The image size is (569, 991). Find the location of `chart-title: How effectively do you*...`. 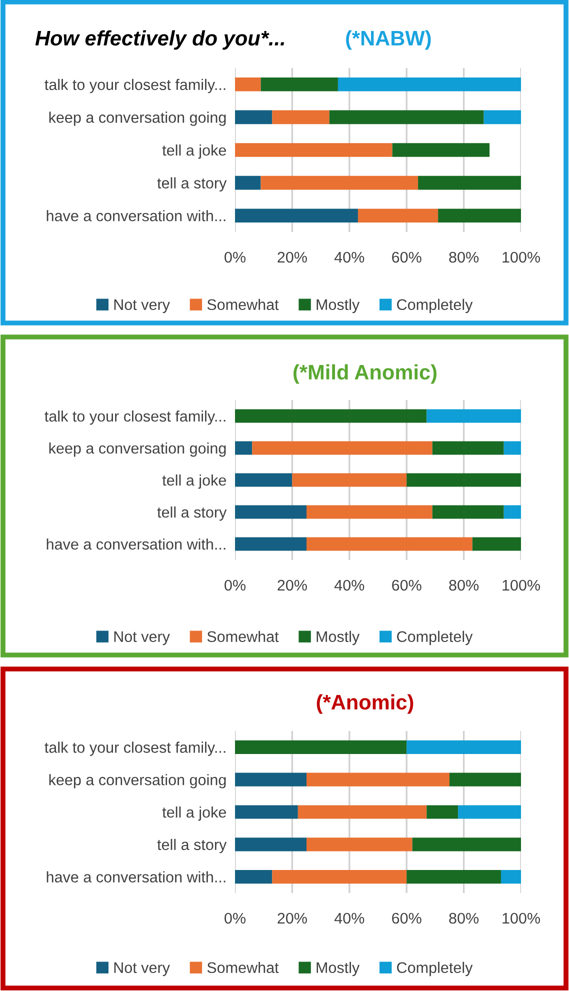

chart-title: How effectively do you*... is located at coordinates (159, 40).